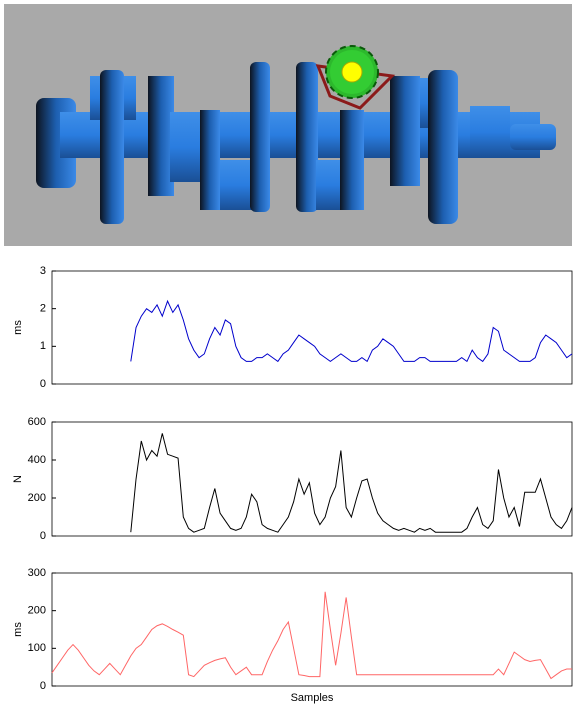 The width and height of the screenshot is (573, 709). What do you see at coordinates (43, 309) in the screenshot?
I see `y-tick-label: 2` at bounding box center [43, 309].